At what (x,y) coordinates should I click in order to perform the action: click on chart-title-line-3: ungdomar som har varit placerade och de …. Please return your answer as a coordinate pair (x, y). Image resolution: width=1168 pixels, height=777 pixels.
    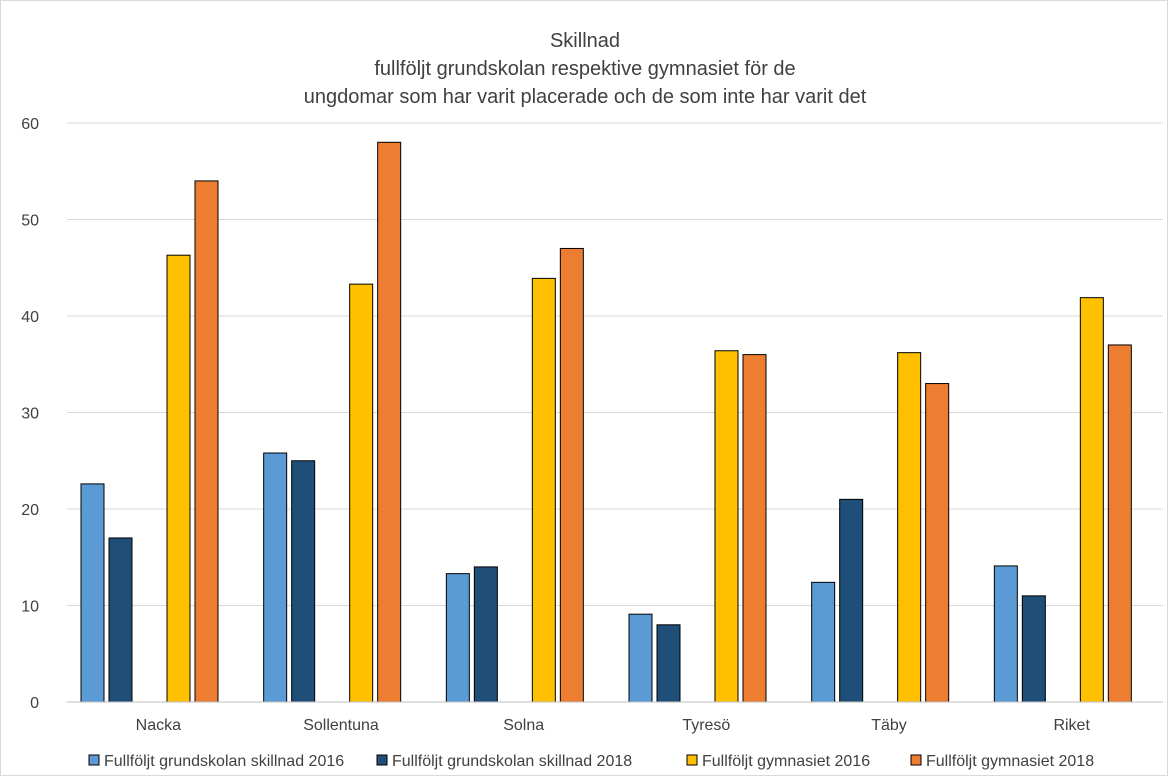
    Looking at the image, I should click on (585, 97).